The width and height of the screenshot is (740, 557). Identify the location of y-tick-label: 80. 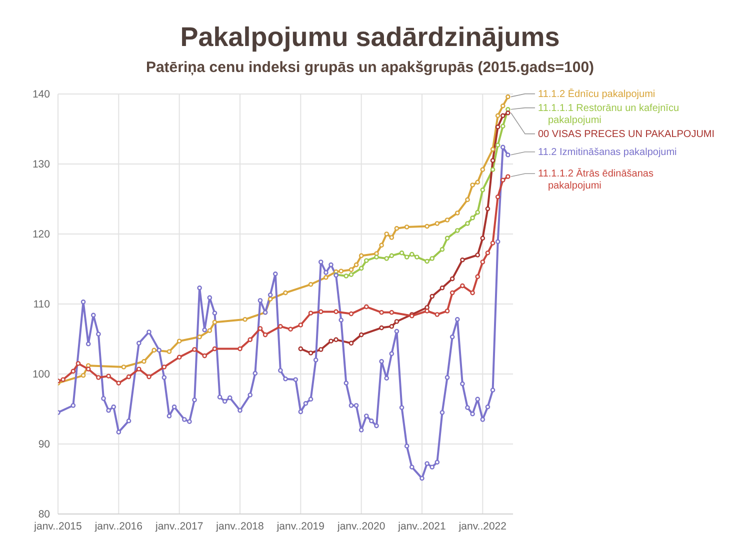
(44, 514).